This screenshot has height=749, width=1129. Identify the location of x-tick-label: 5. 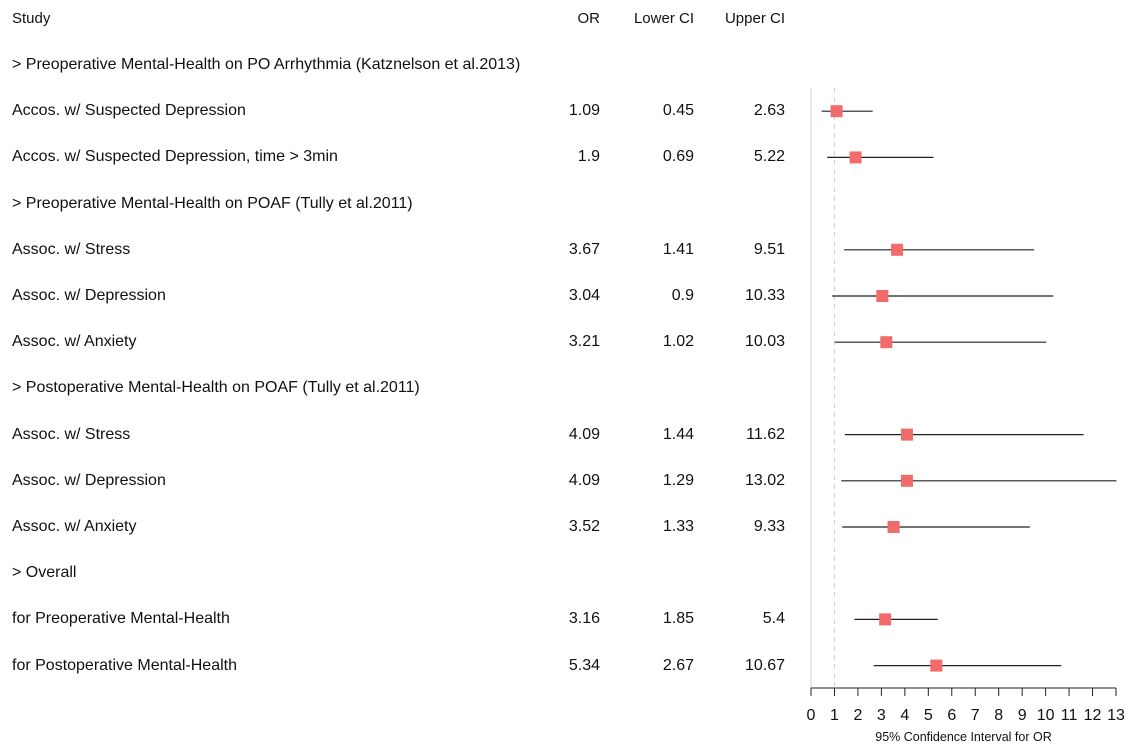
(928, 715).